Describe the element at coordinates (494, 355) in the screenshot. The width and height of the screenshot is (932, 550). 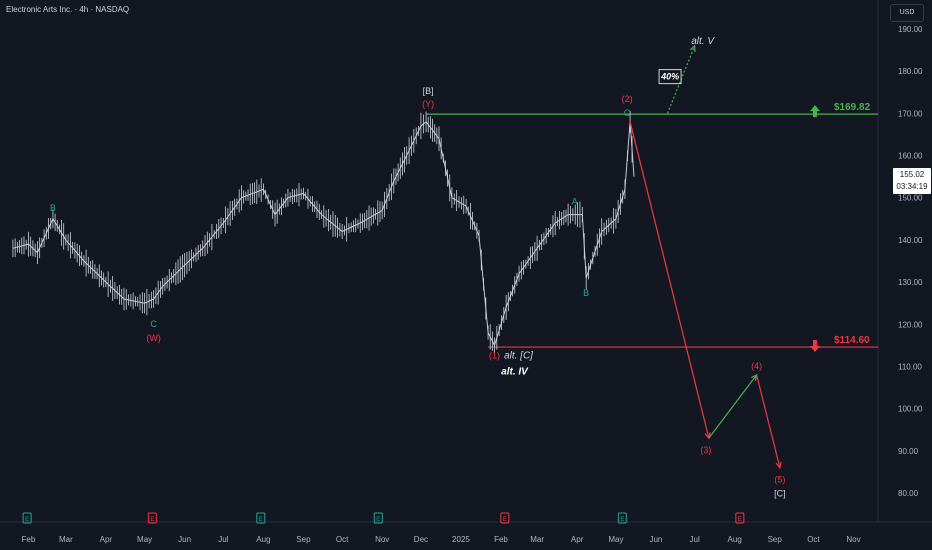
I see `wave-label: (1)` at that location.